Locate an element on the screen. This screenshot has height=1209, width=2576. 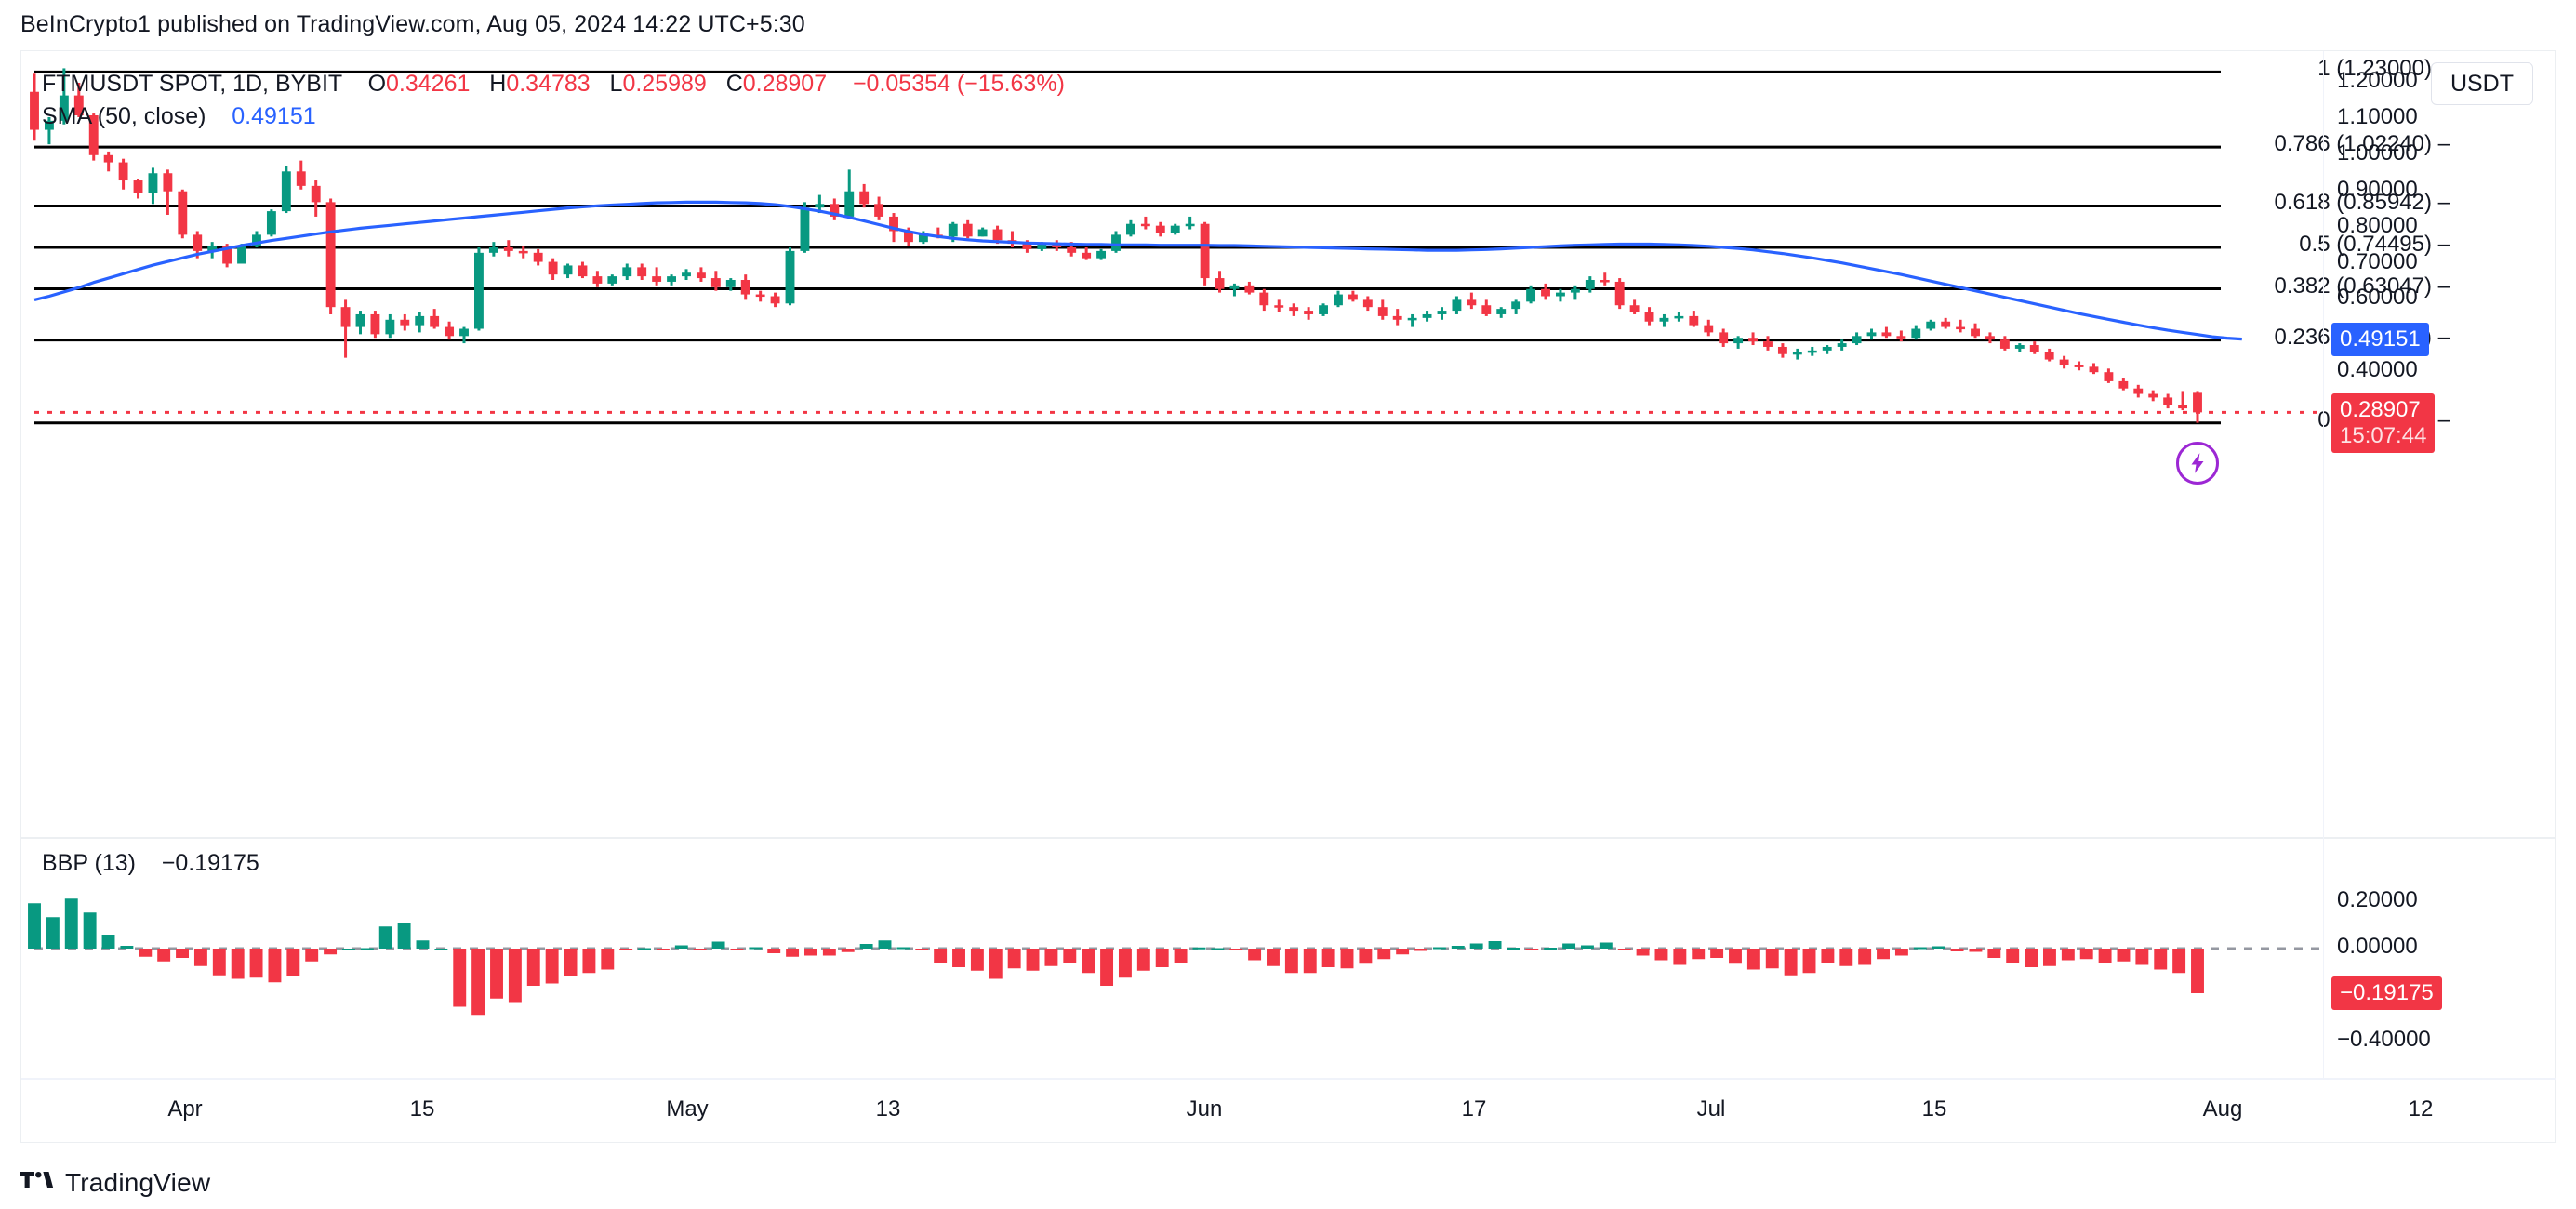
time-tick-label: Aug is located at coordinates (2222, 1109).